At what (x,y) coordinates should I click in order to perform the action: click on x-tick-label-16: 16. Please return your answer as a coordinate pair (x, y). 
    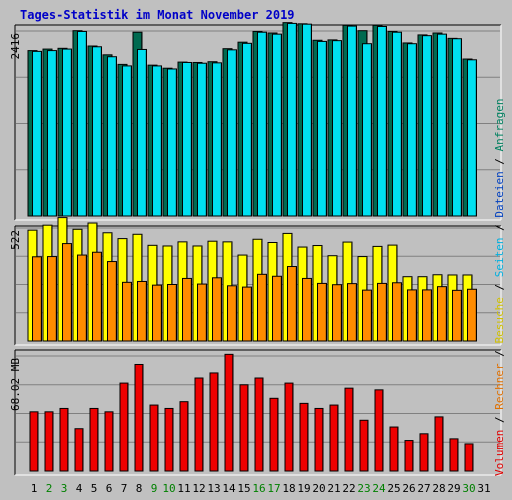
    Looking at the image, I should click on (258, 488).